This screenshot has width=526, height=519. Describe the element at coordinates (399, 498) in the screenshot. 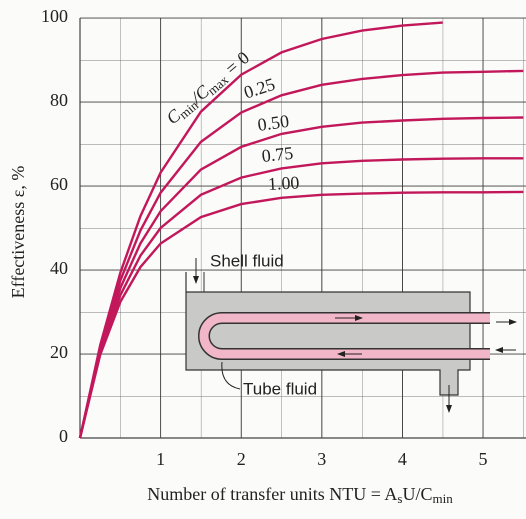

I see `label-part: s` at that location.